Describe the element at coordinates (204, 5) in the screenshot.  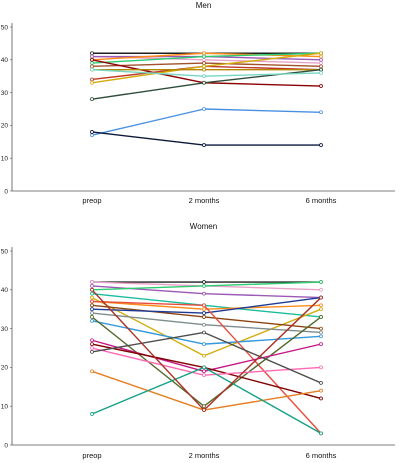
I see `chart-title: Men` at that location.